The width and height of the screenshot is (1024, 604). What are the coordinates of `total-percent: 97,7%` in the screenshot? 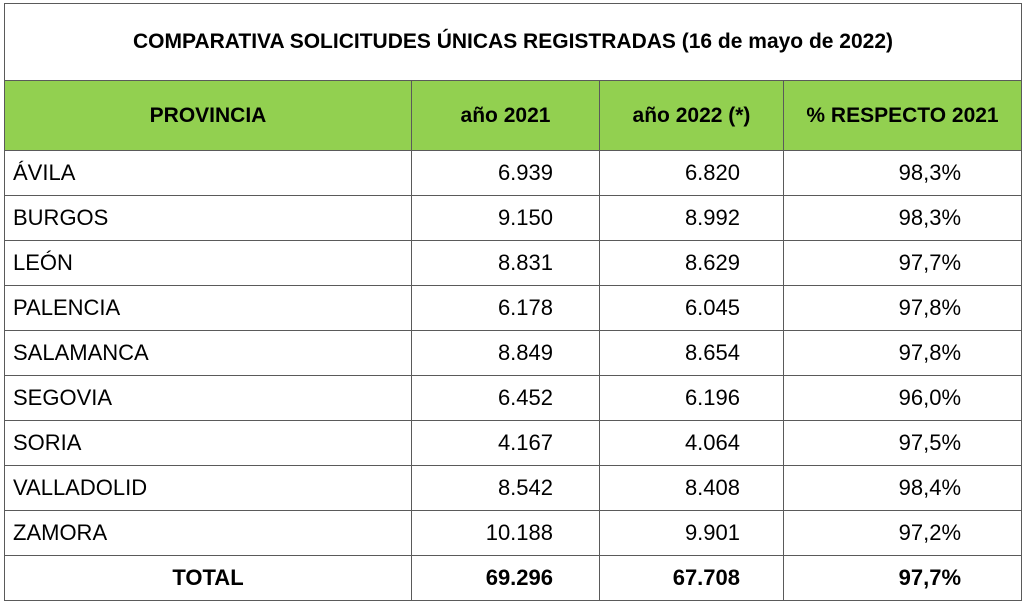 It's located at (902, 578).